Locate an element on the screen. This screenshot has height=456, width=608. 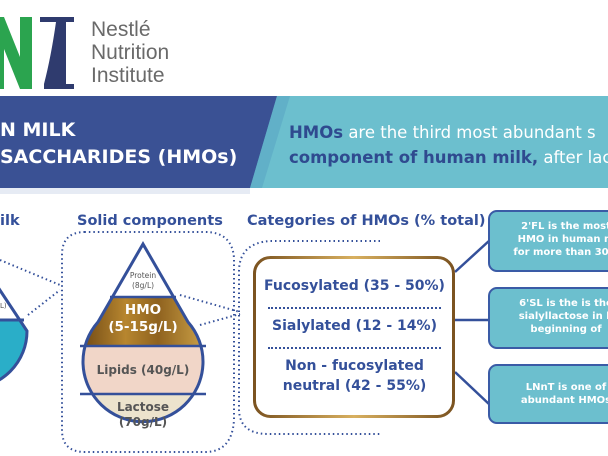
category-non-fucosylated: Non - fucosylated neutral (42 - 55%) is located at coordinates (354, 376).